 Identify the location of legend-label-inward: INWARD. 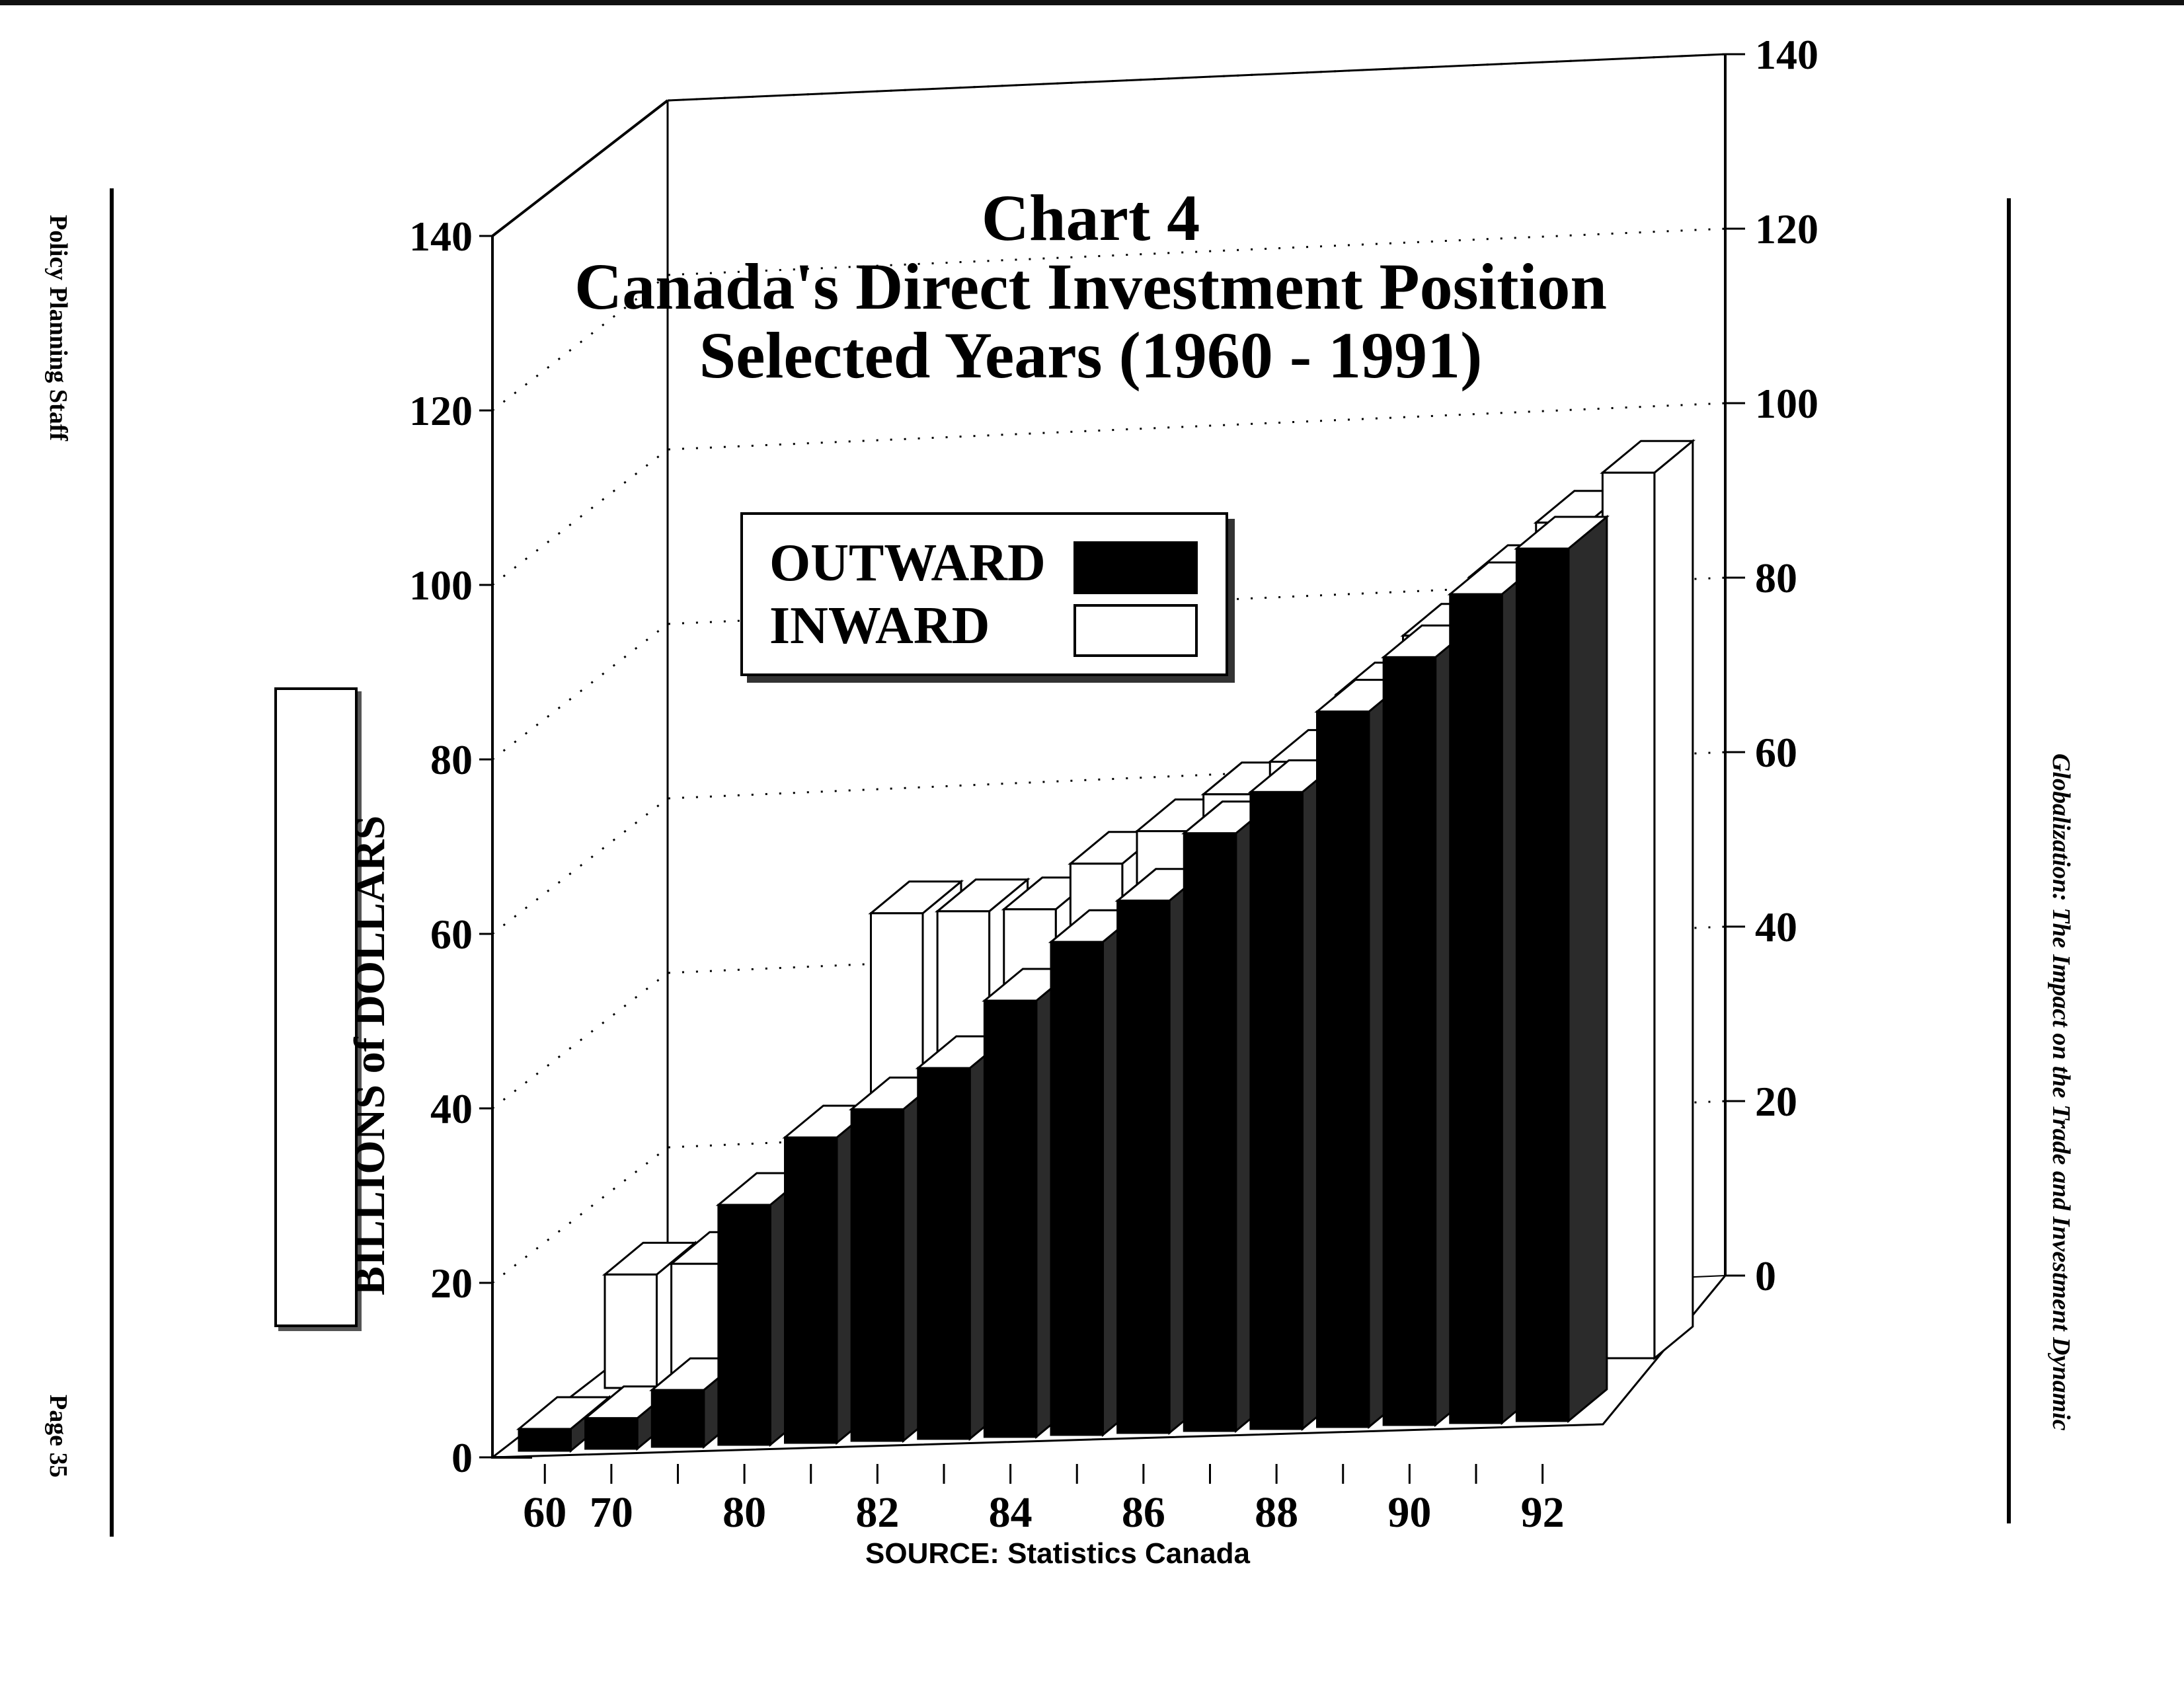
(879, 626).